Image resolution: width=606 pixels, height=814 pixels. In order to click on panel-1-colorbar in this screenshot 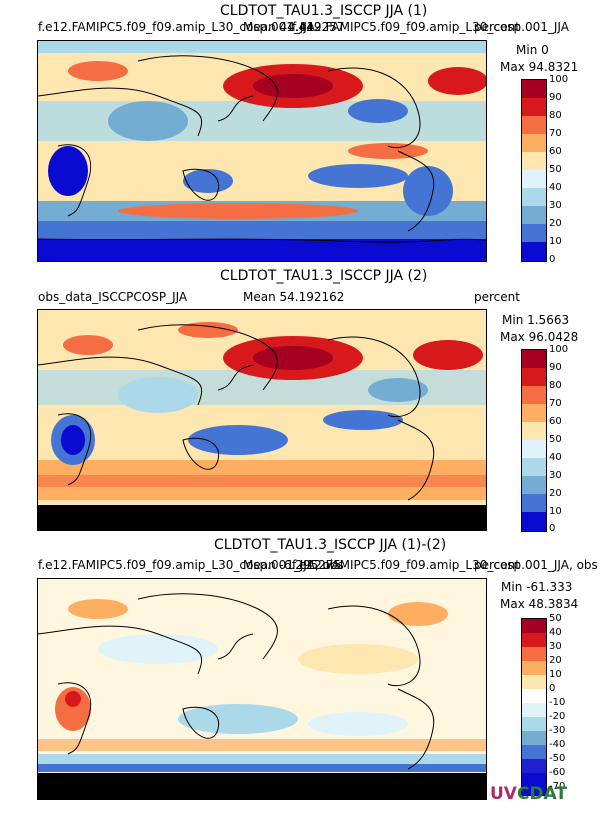, I will do `click(534, 170)`.